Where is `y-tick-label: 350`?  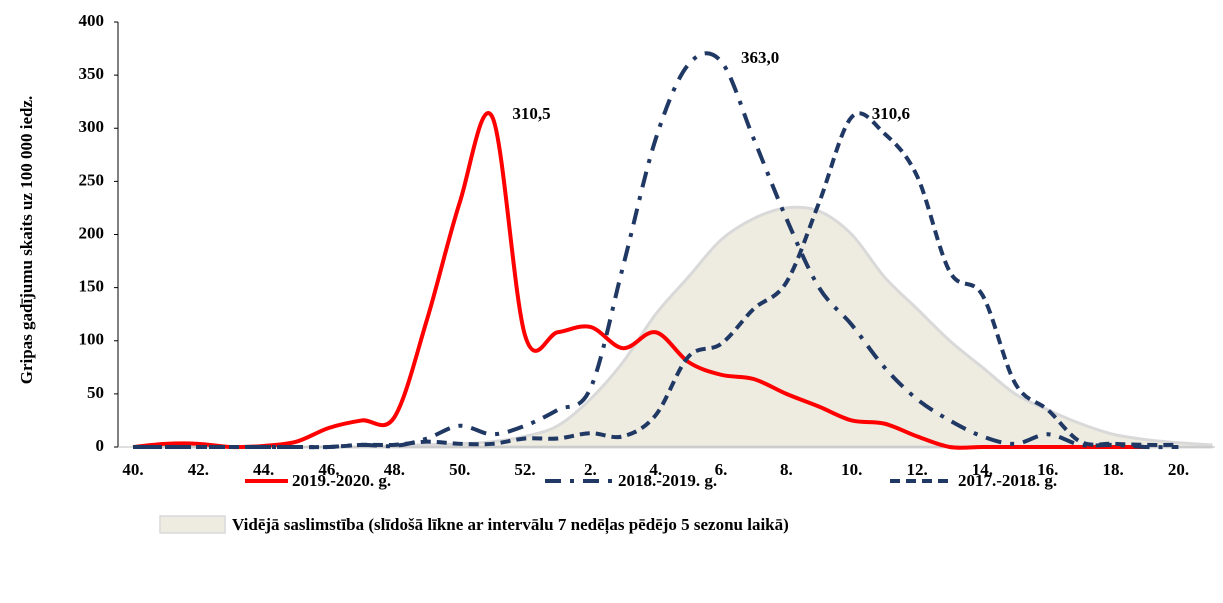 y-tick-label: 350 is located at coordinates (92, 73).